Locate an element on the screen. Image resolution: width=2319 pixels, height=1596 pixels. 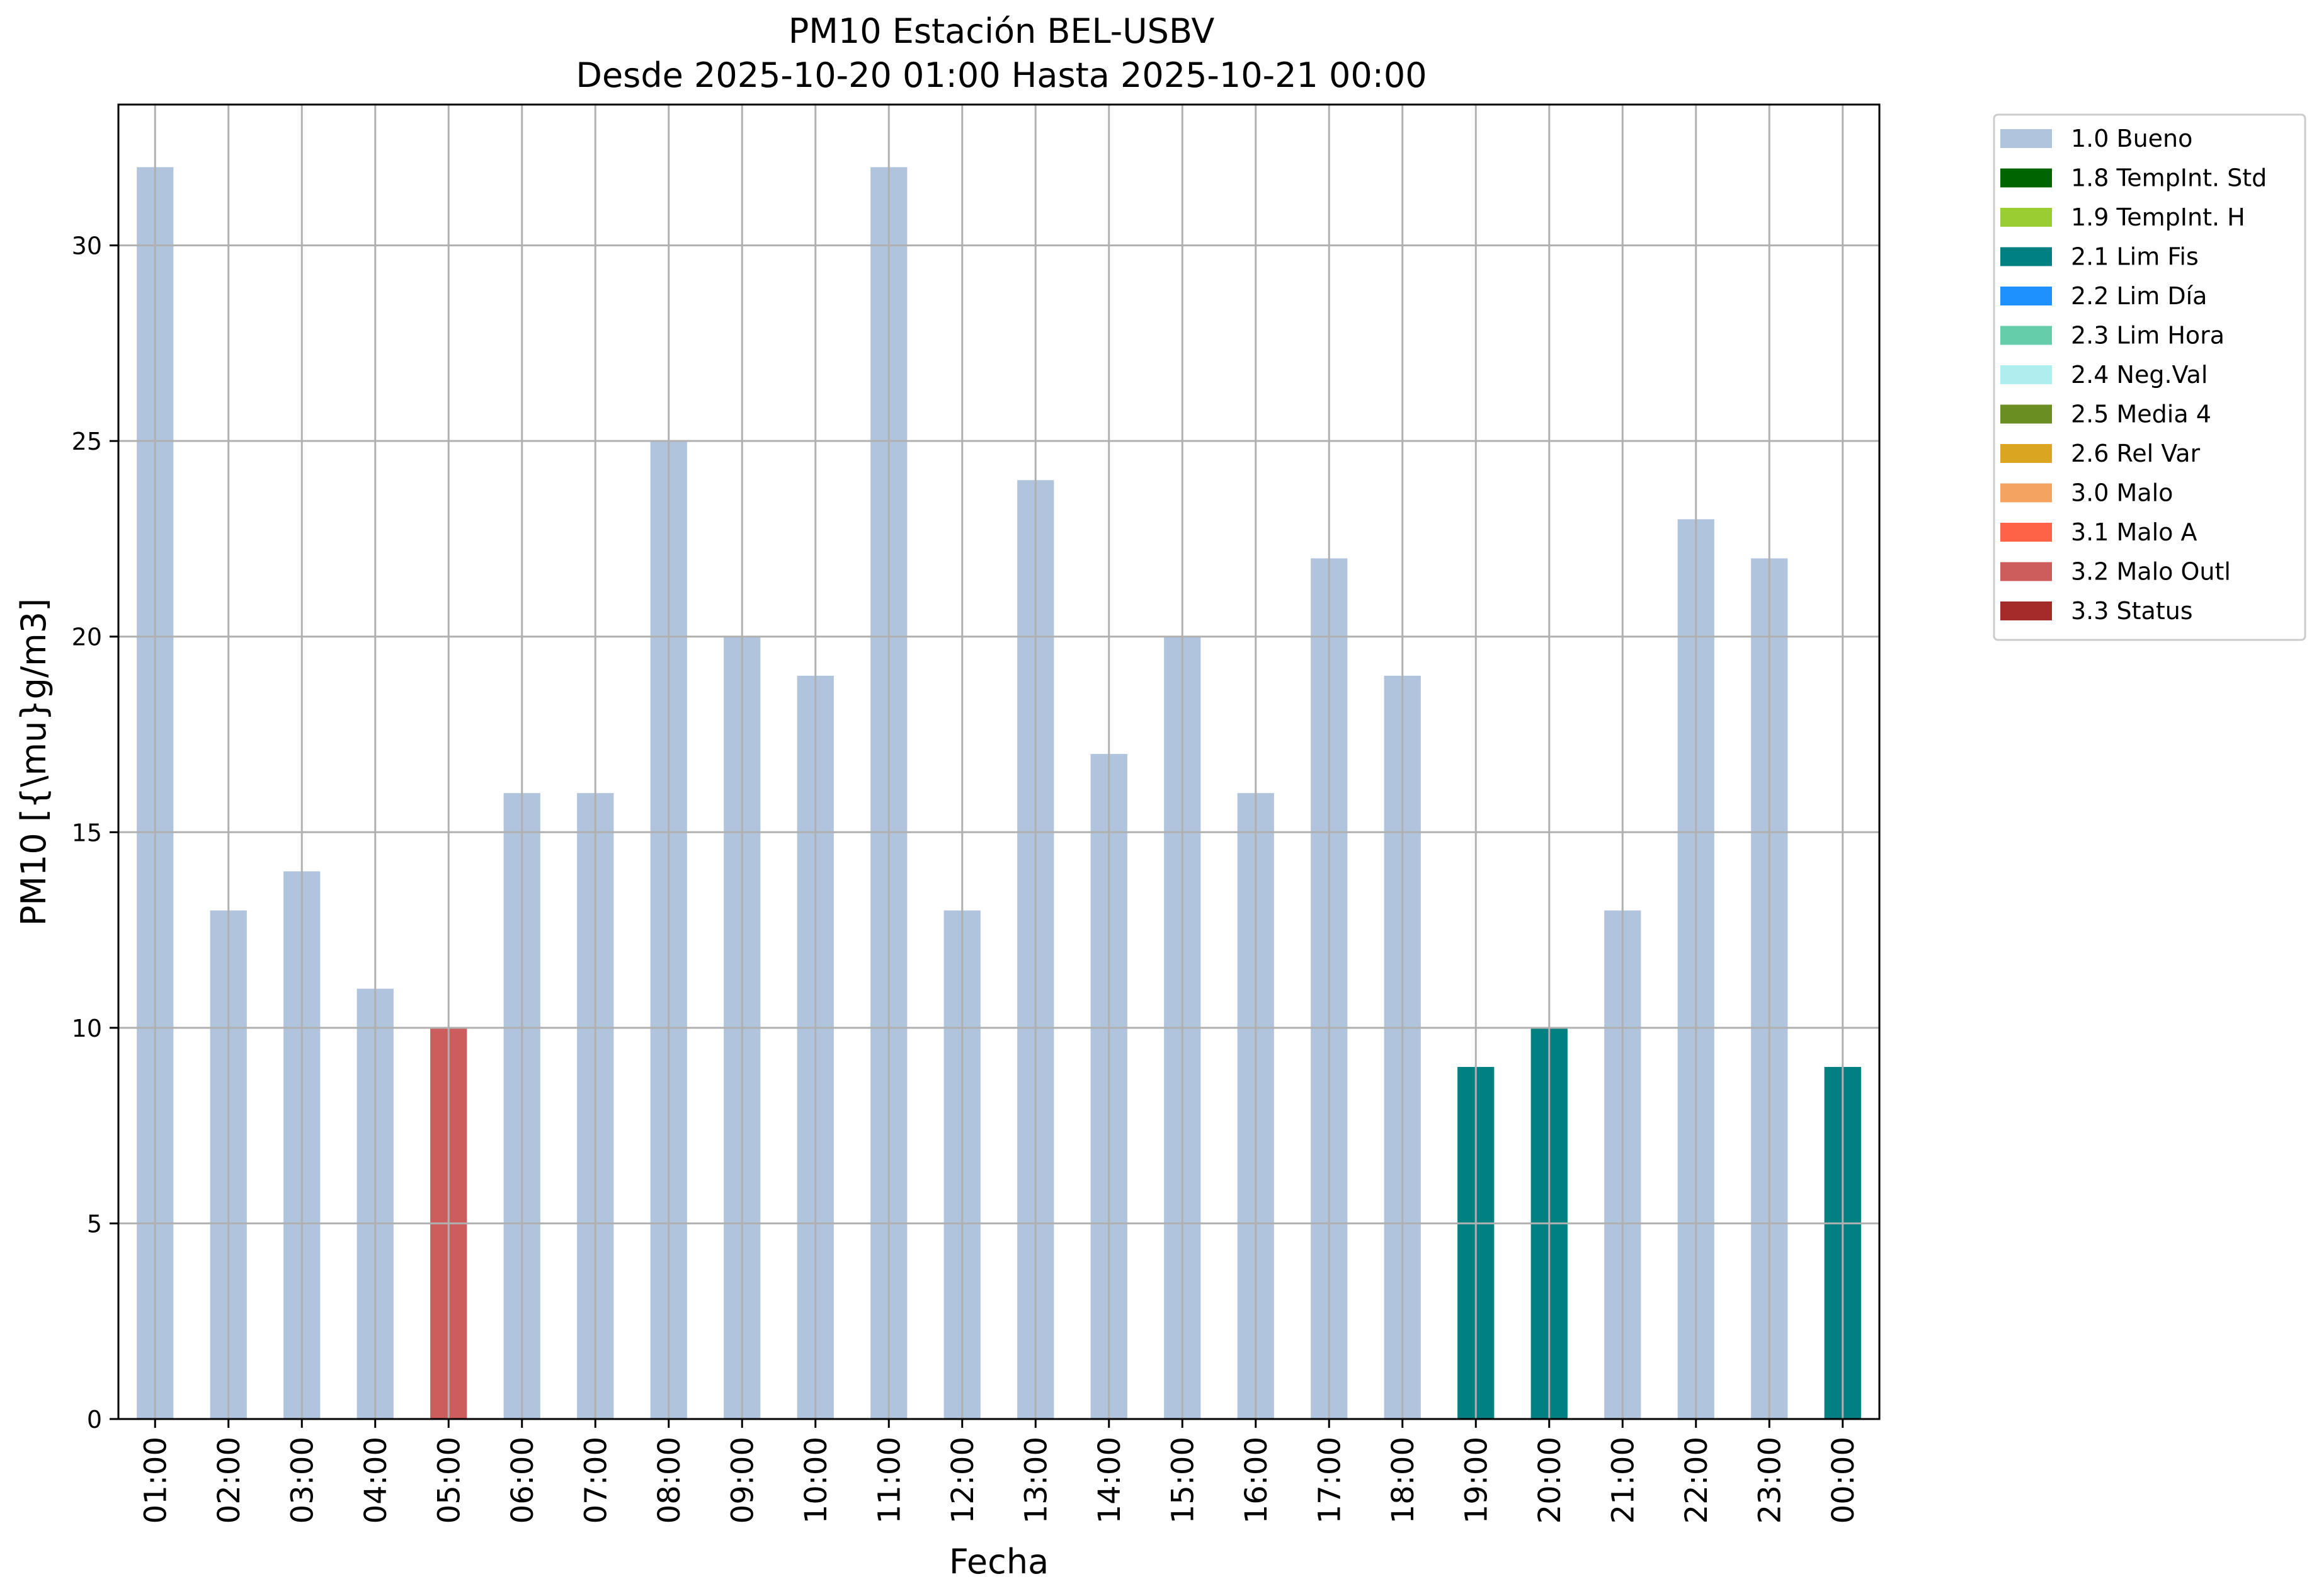
x-tick-label: 20:00 is located at coordinates (1550, 1480).